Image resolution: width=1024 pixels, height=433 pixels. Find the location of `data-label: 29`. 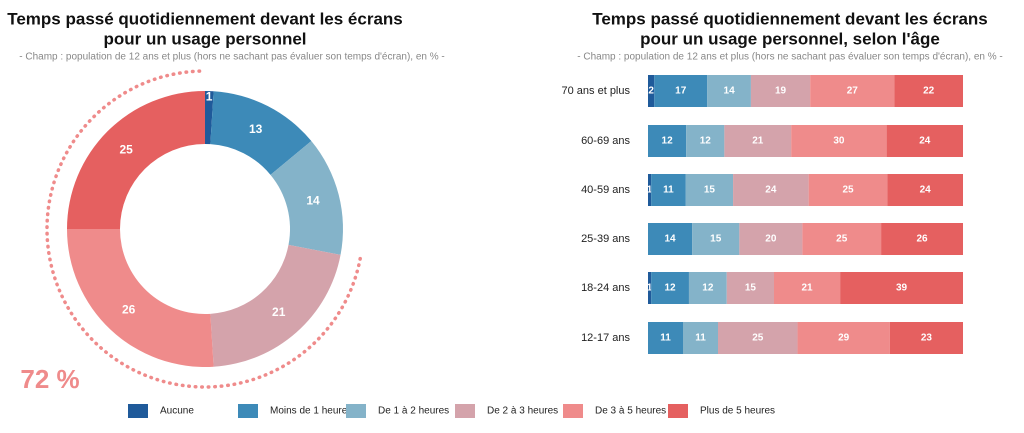

data-label: 29 is located at coordinates (844, 338).